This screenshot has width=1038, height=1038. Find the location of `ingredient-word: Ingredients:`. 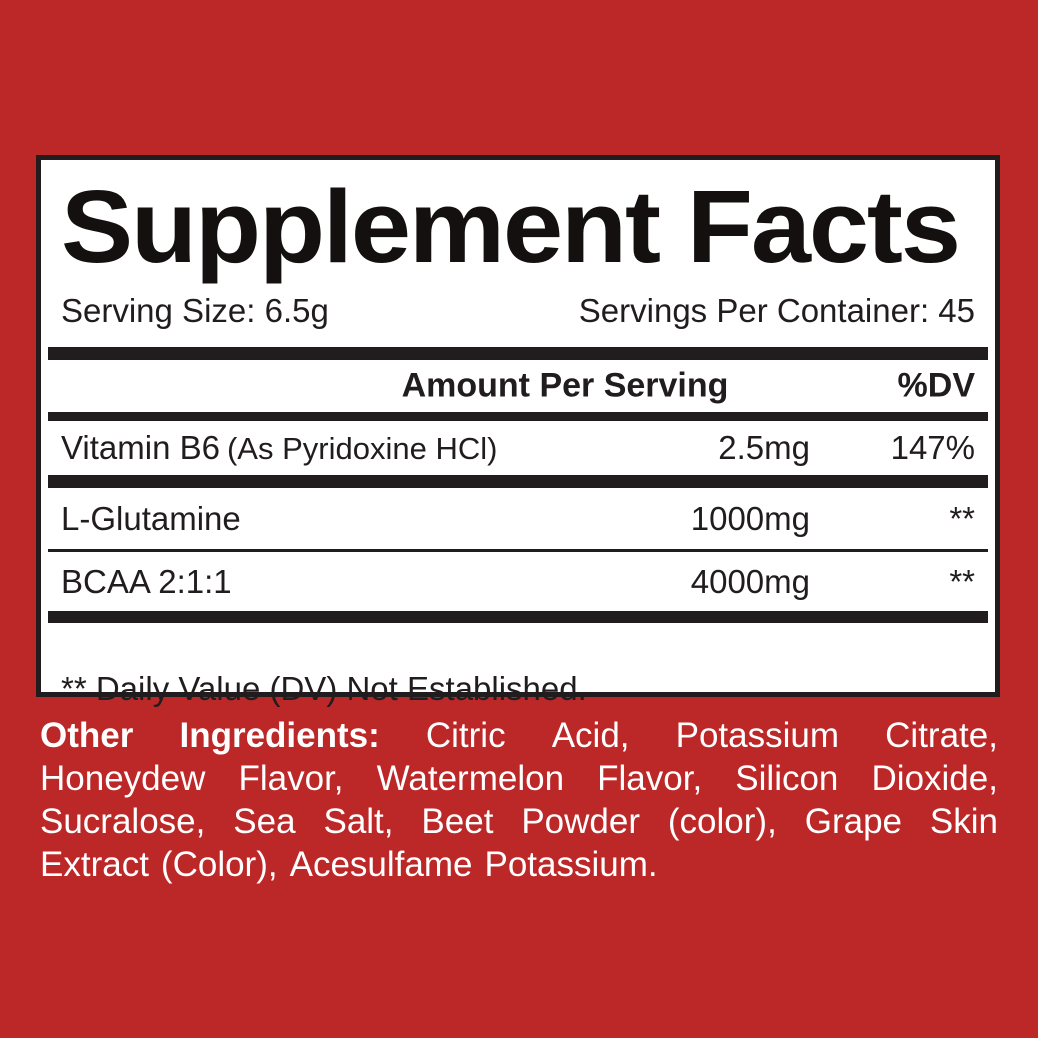

ingredient-word: Ingredients: is located at coordinates (279, 735).